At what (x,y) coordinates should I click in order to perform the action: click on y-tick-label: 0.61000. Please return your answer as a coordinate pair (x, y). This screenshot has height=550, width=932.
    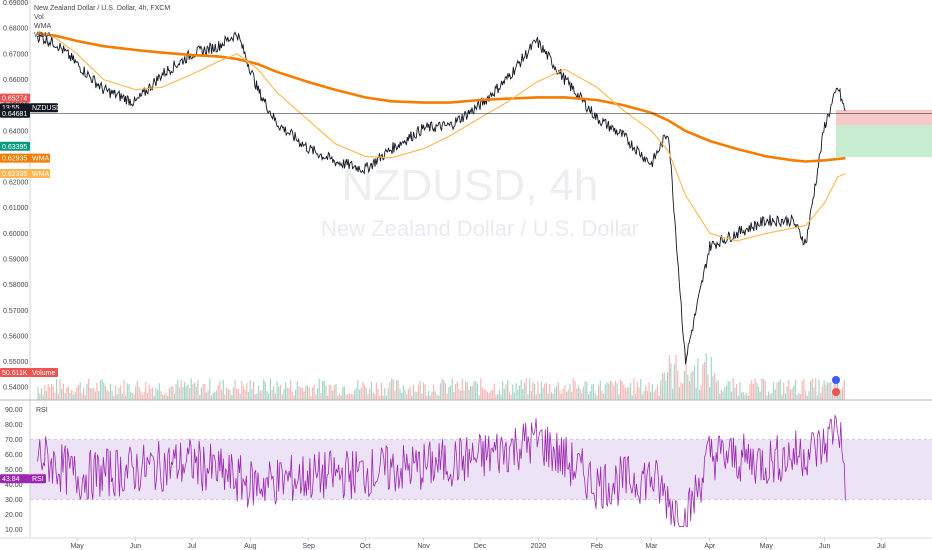
    Looking at the image, I should click on (15, 208).